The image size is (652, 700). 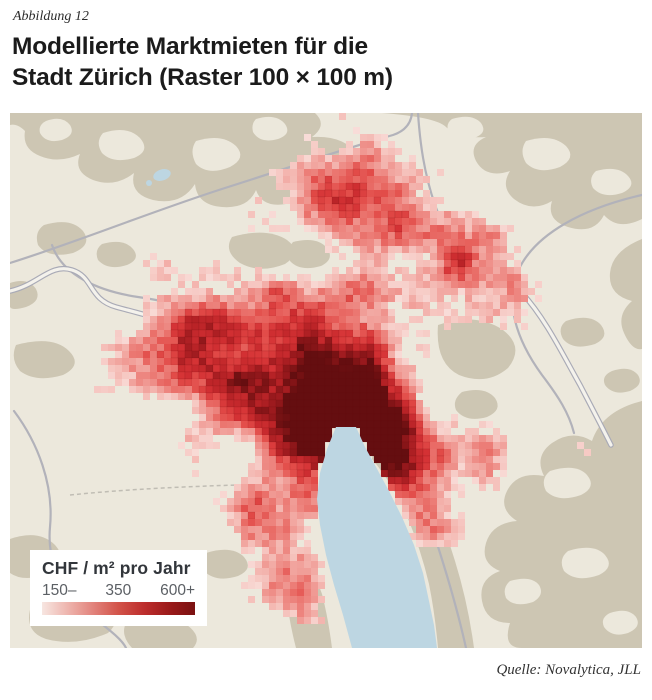 What do you see at coordinates (190, 46) in the screenshot?
I see `figure-title-line1: Modellierte Marktmieten für die` at bounding box center [190, 46].